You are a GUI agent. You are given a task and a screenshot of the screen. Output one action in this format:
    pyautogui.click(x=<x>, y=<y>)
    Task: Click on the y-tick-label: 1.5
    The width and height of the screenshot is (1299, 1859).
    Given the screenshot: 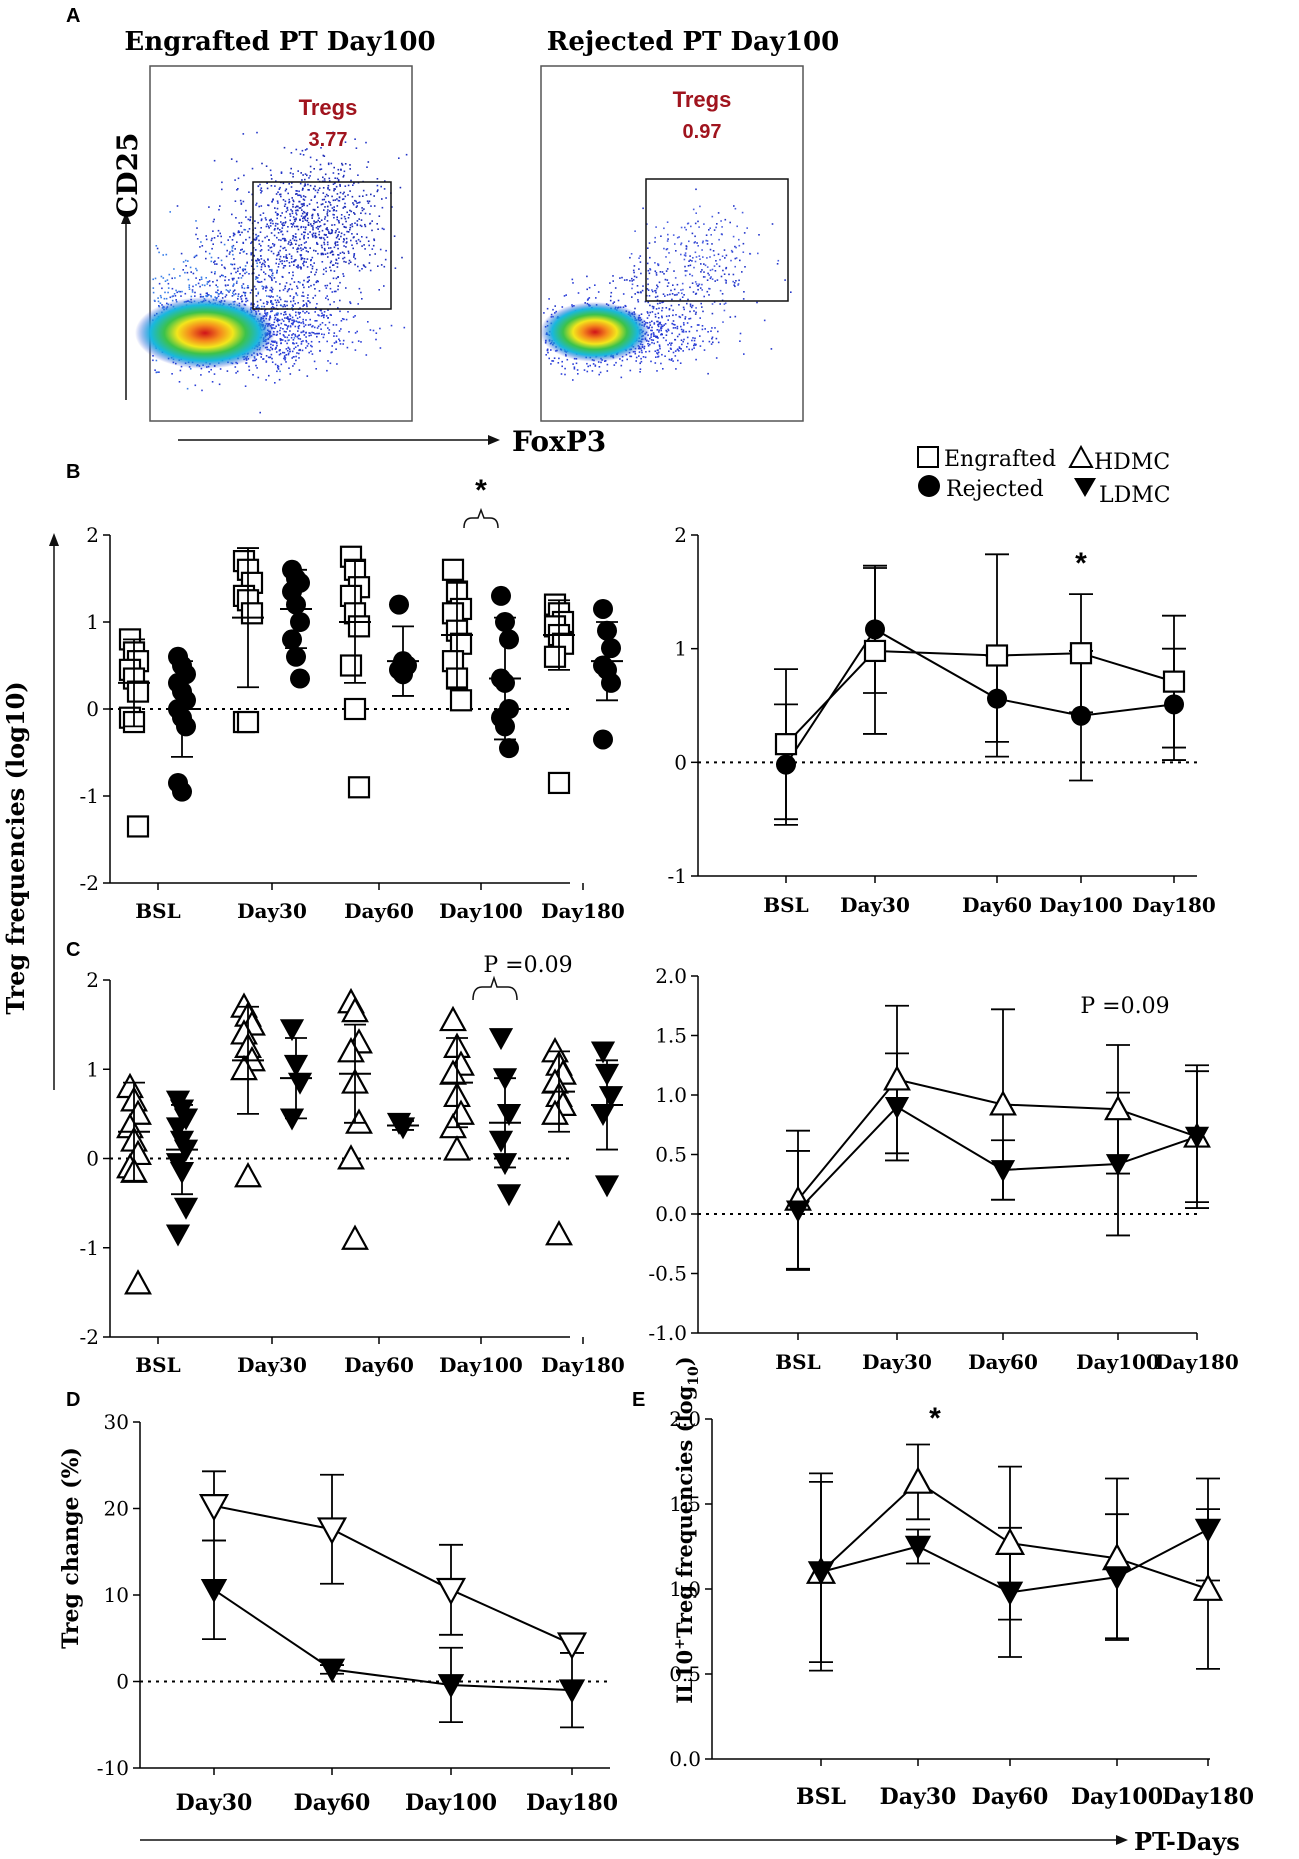 What is the action you would take?
    pyautogui.click(x=685, y=1504)
    